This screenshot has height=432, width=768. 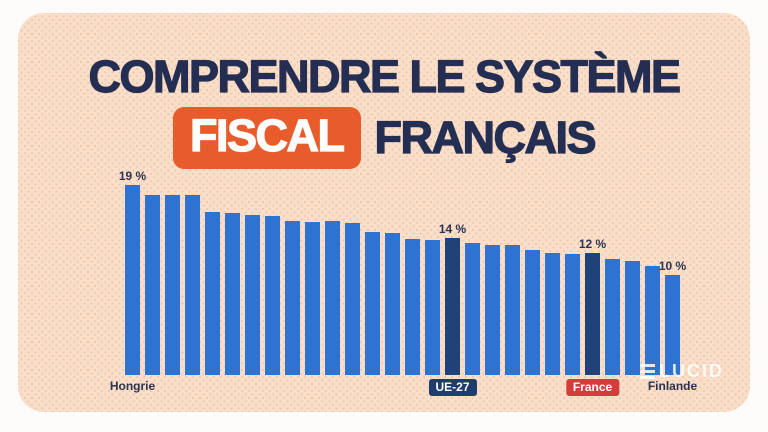 I want to click on elucid-logo: LUCID, so click(x=682, y=371).